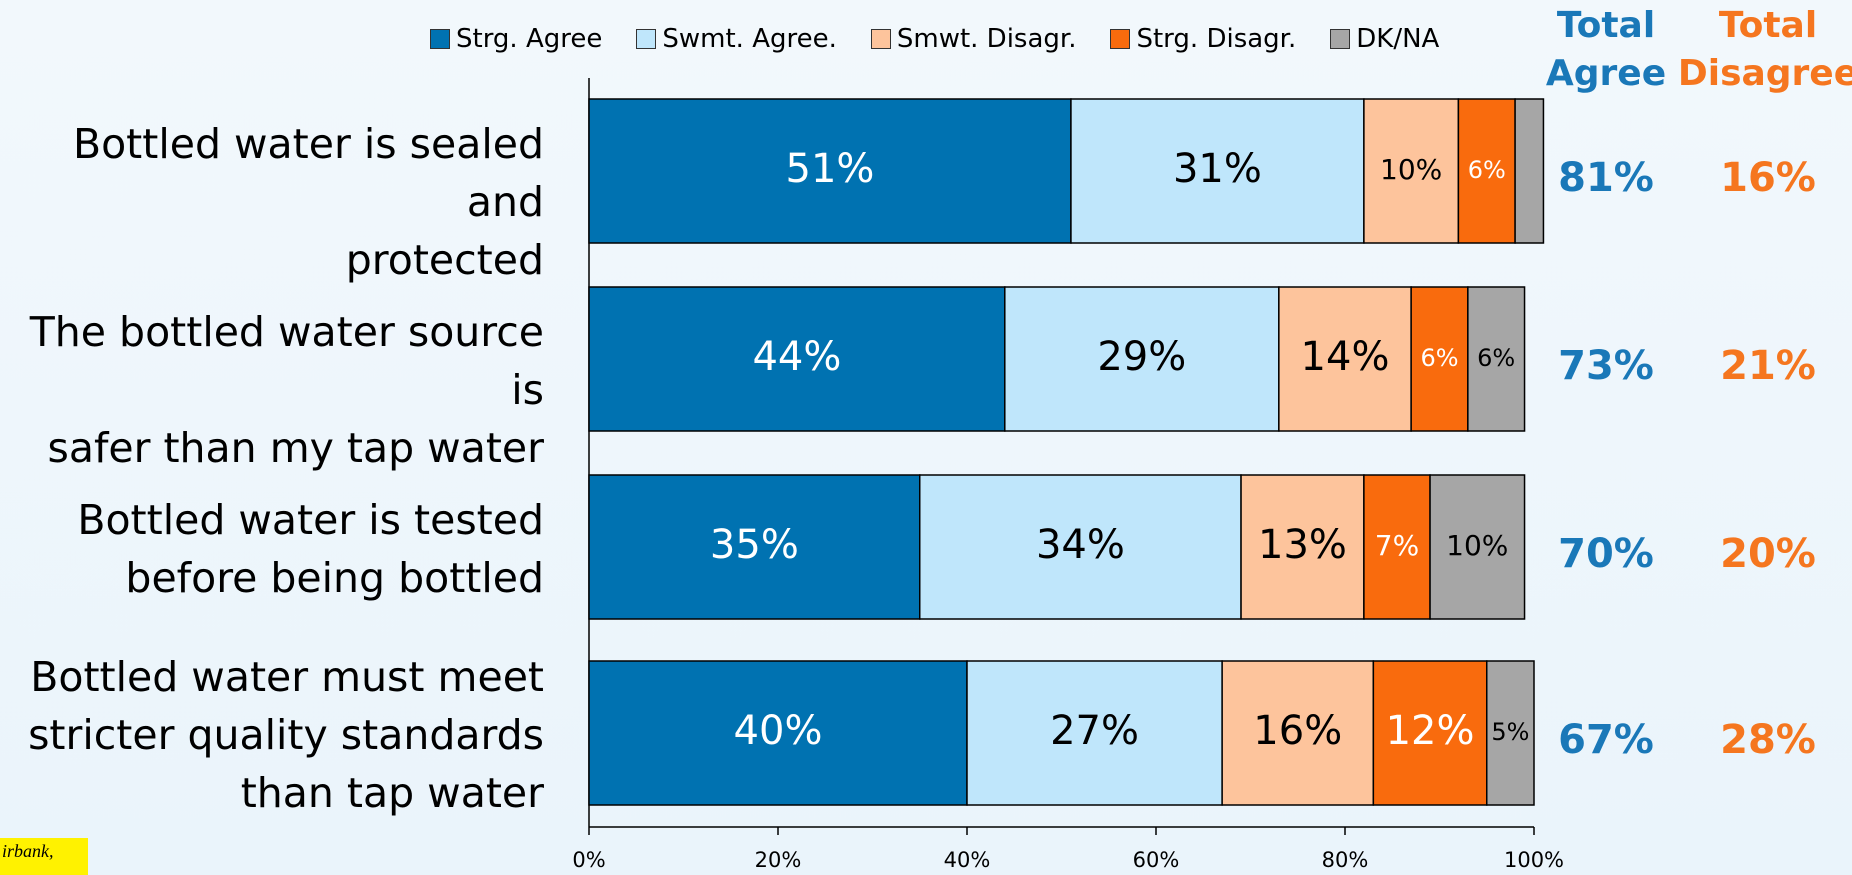 Image resolution: width=1852 pixels, height=875 pixels. What do you see at coordinates (1606, 554) in the screenshot?
I see `total-value: 70%` at bounding box center [1606, 554].